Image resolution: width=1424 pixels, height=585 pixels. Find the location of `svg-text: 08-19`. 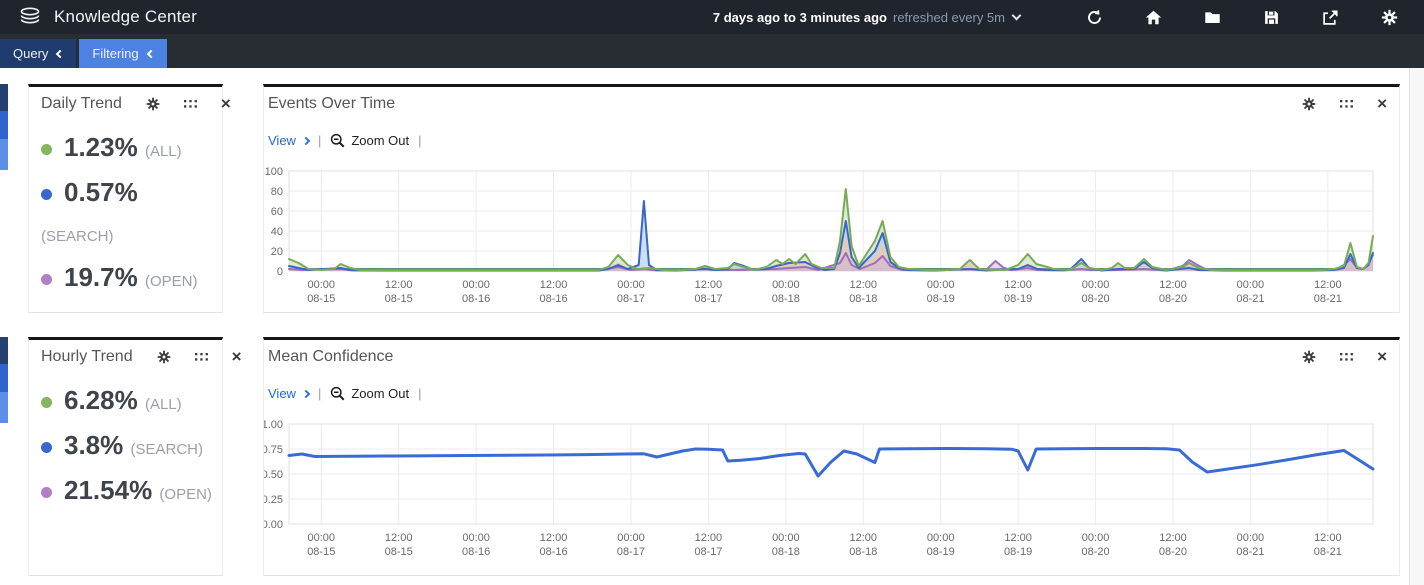

svg-text: 08-19 is located at coordinates (941, 299).